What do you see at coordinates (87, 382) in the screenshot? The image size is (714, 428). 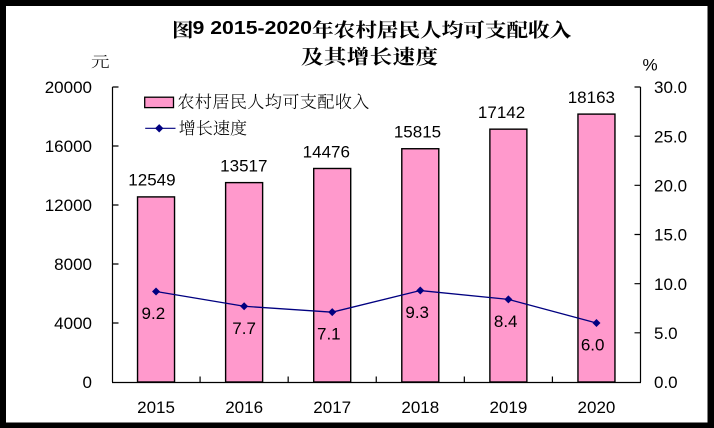 I see `svg-text: 0` at bounding box center [87, 382].